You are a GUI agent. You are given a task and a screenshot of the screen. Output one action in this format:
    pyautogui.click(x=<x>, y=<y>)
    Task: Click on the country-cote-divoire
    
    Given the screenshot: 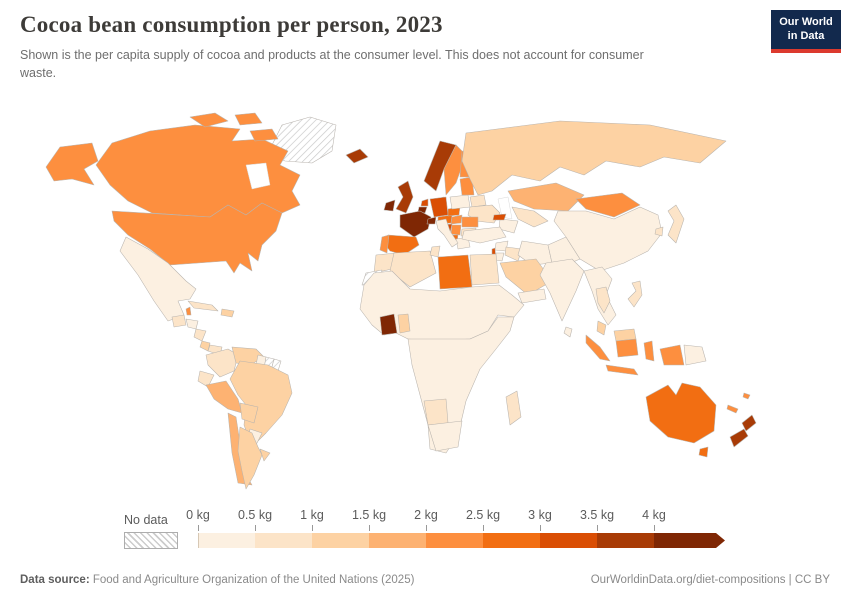 What is the action you would take?
    pyautogui.click(x=388, y=324)
    